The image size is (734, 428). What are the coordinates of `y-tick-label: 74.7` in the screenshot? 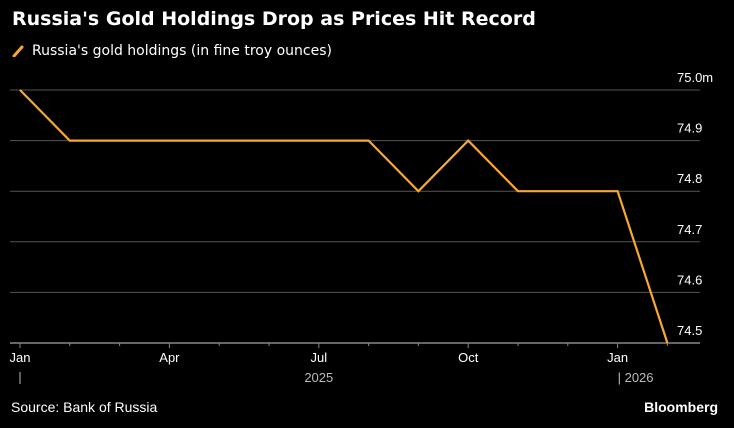 It's located at (689, 229).